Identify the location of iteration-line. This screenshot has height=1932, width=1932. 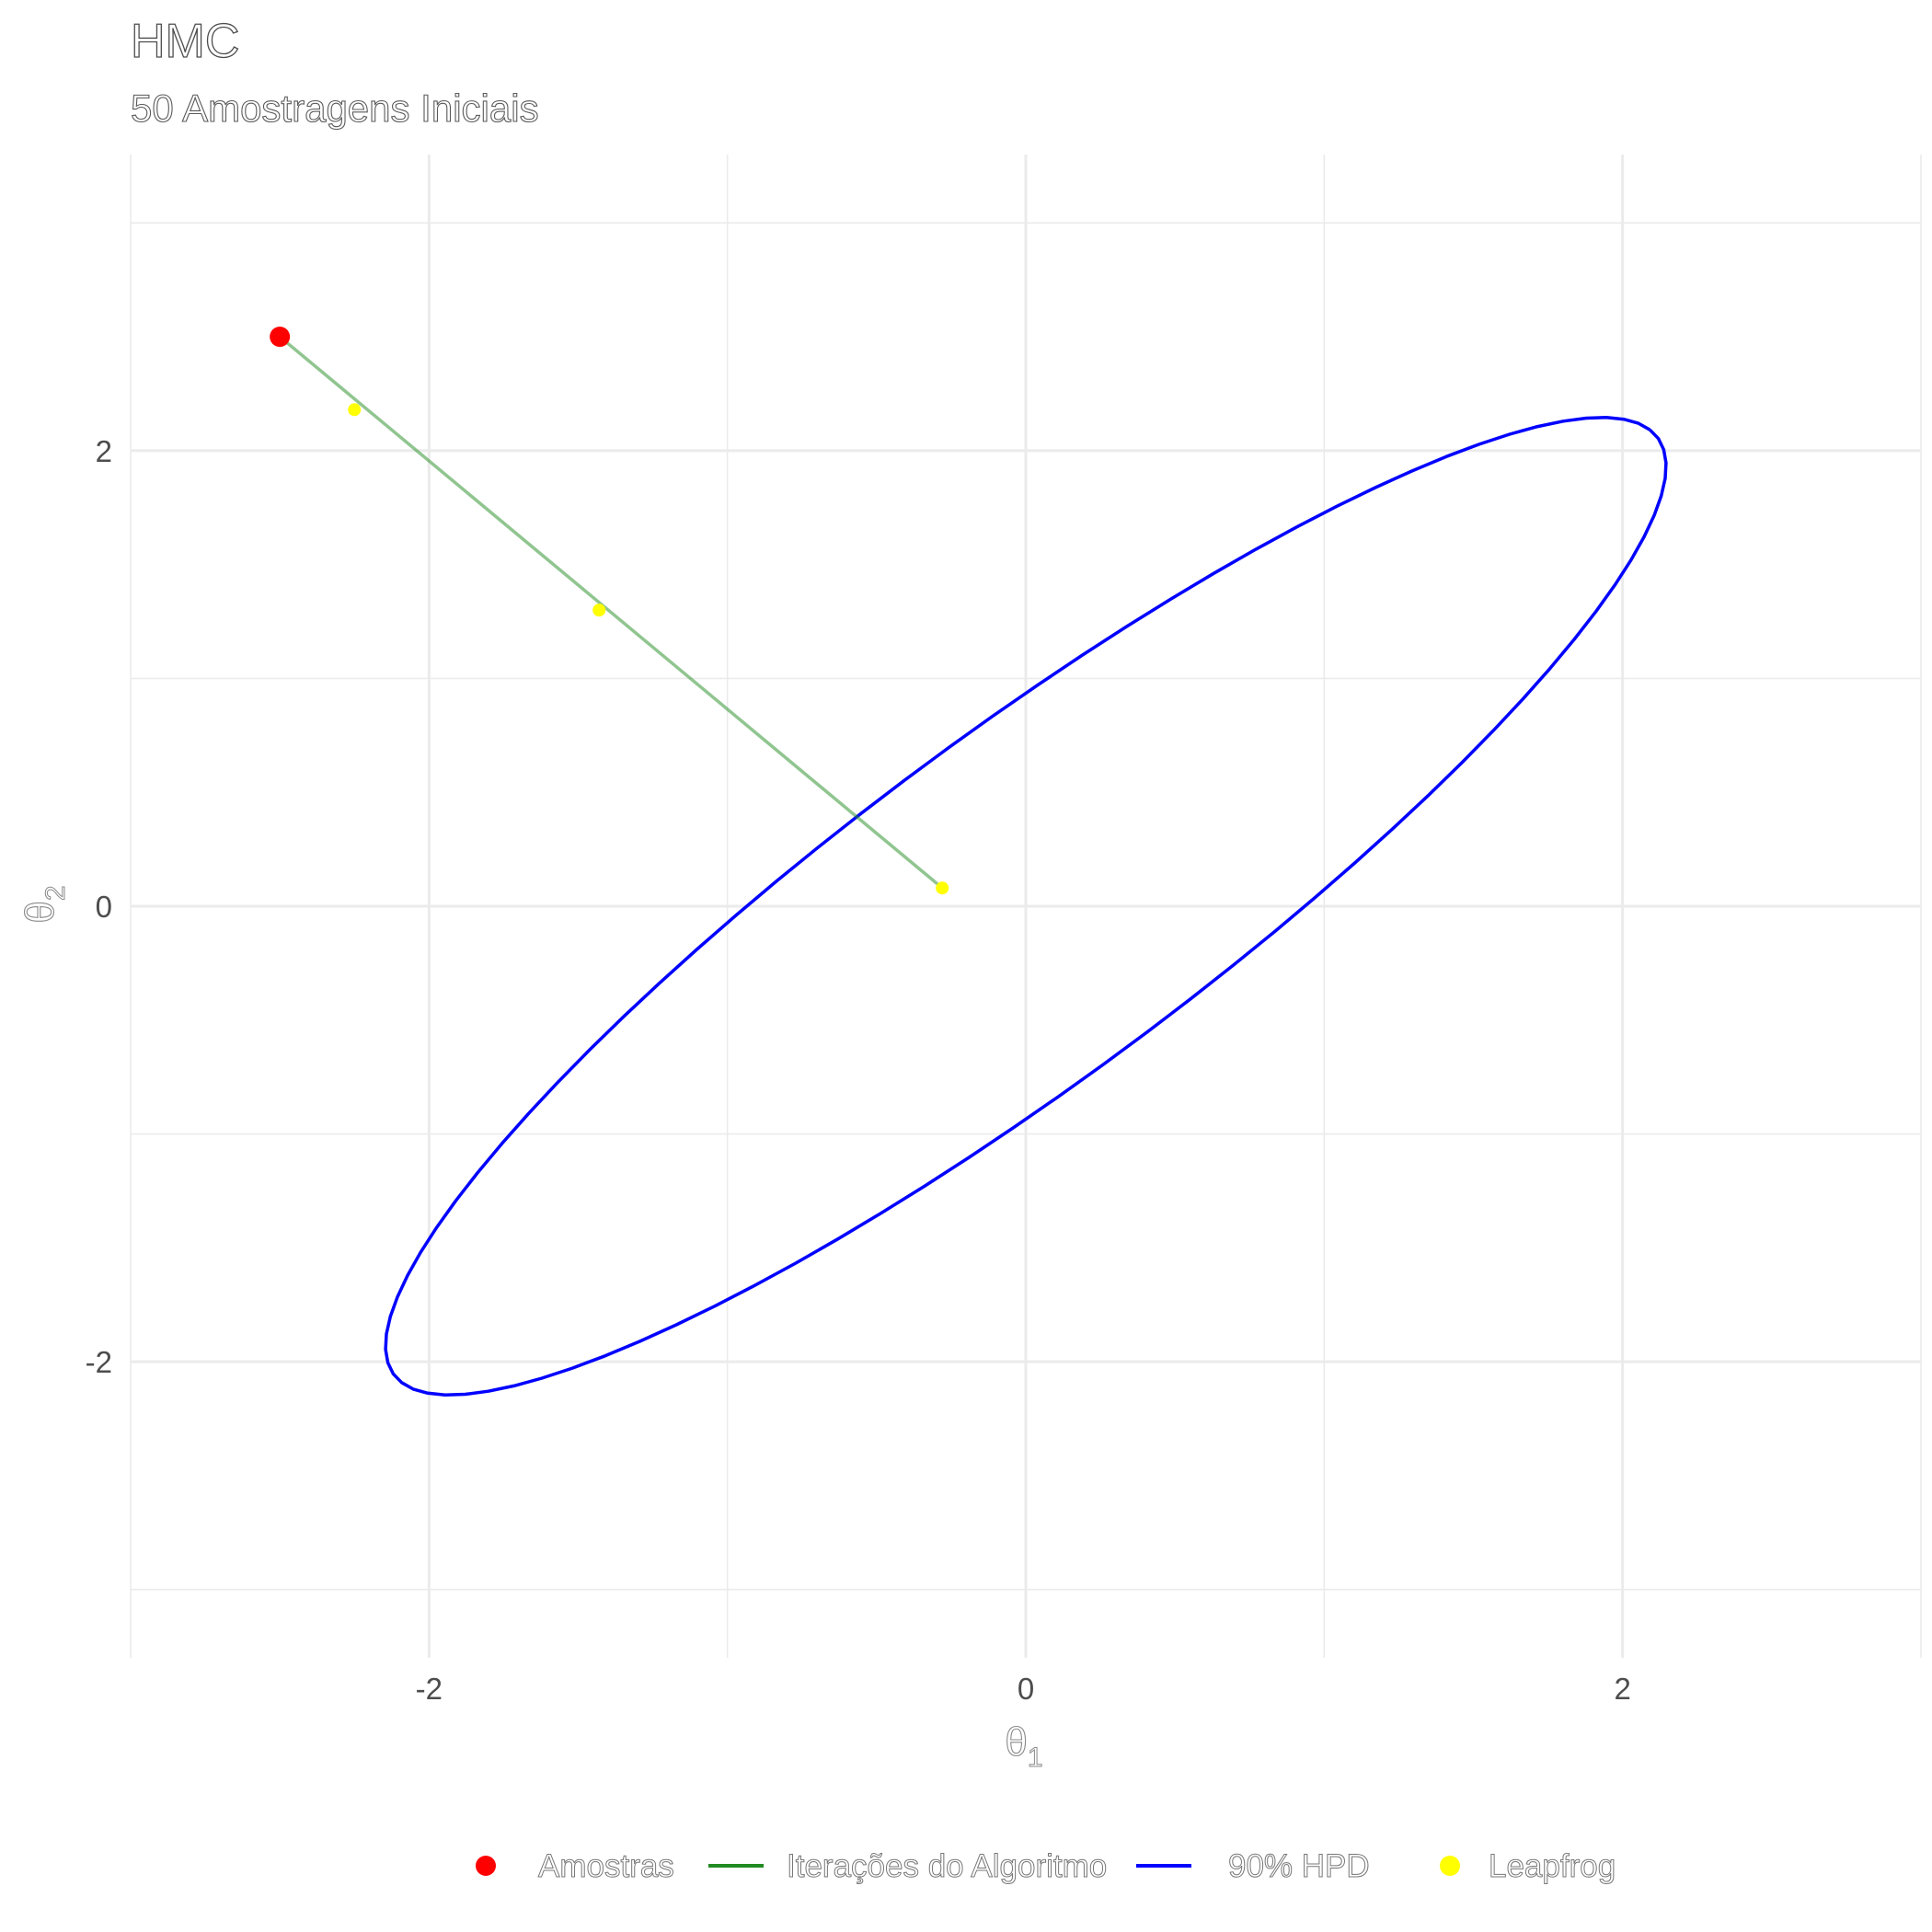
(611, 612).